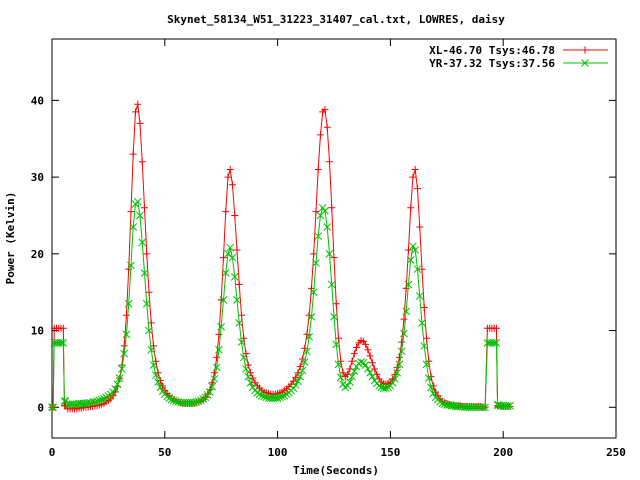  Describe the element at coordinates (492, 63) in the screenshot. I see `legend-label: YR-37.32 Tsys:37.56` at that location.